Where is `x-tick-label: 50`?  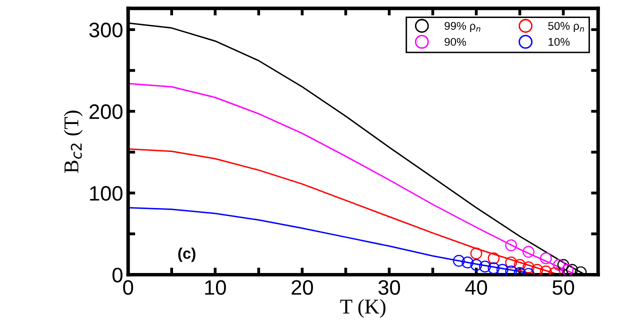
x-tick-label: 50 is located at coordinates (563, 287).